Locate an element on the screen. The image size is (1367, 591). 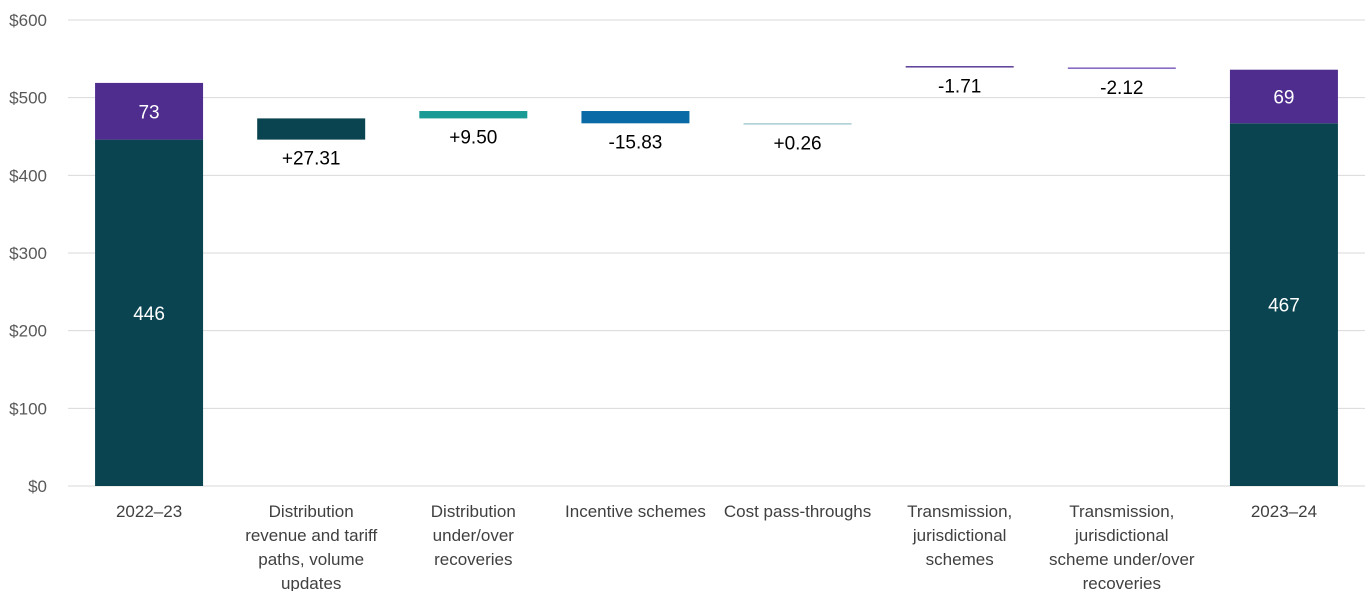
data-label: 446 is located at coordinates (149, 314).